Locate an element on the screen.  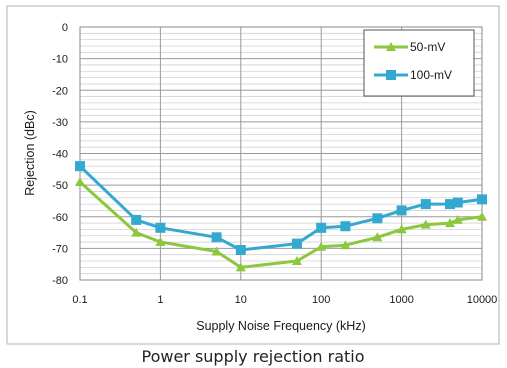
x-axis-label: Supply Noise Frequency (kHz) is located at coordinates (281, 326).